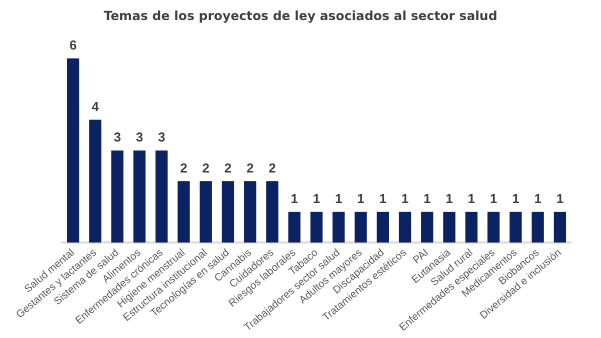  What do you see at coordinates (300, 15) in the screenshot?
I see `chart-title: Temas de los proyectos de ley asociados al sector salud` at bounding box center [300, 15].